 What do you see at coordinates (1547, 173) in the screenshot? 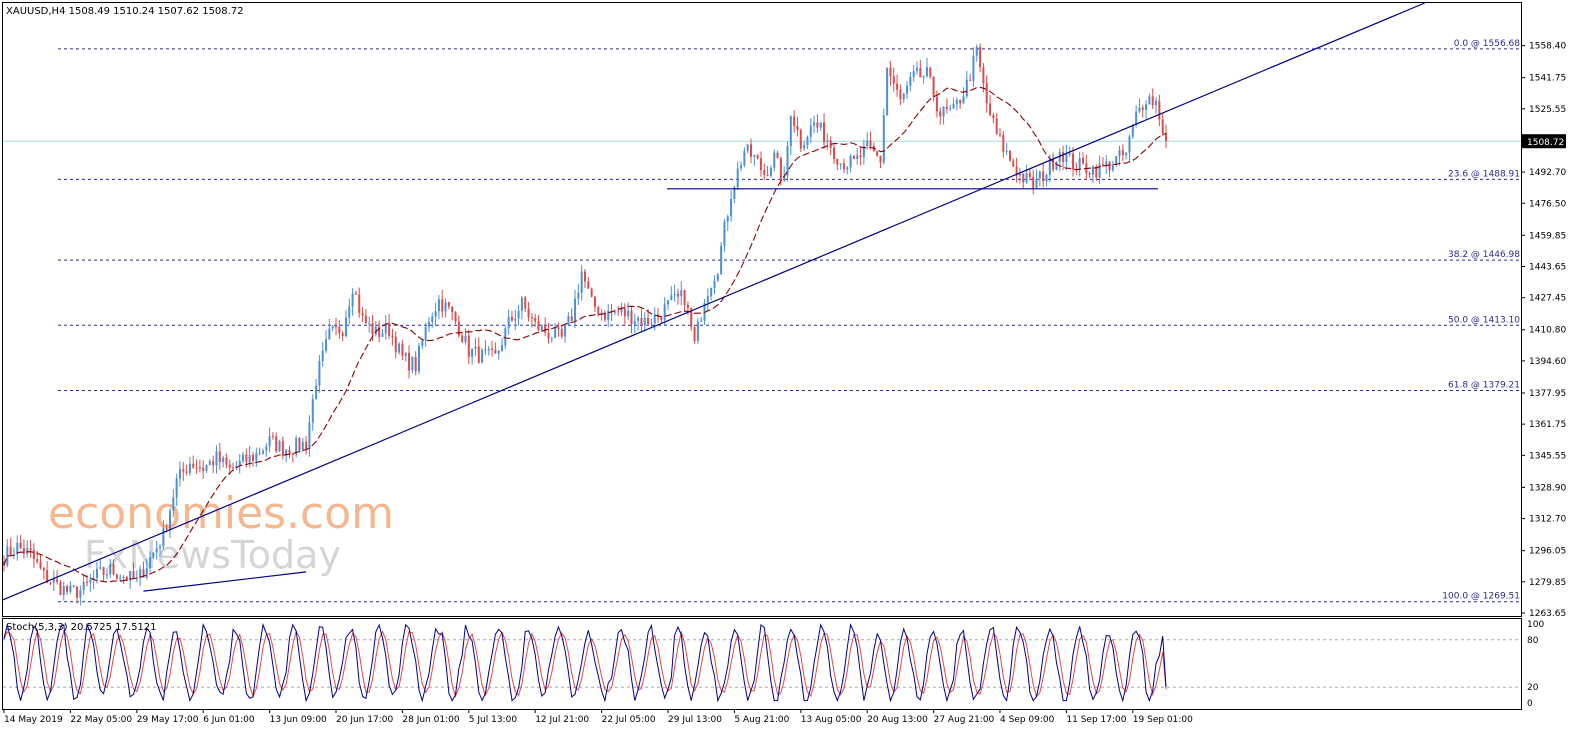
I see `y-tick-label: 1492.70` at bounding box center [1547, 173].